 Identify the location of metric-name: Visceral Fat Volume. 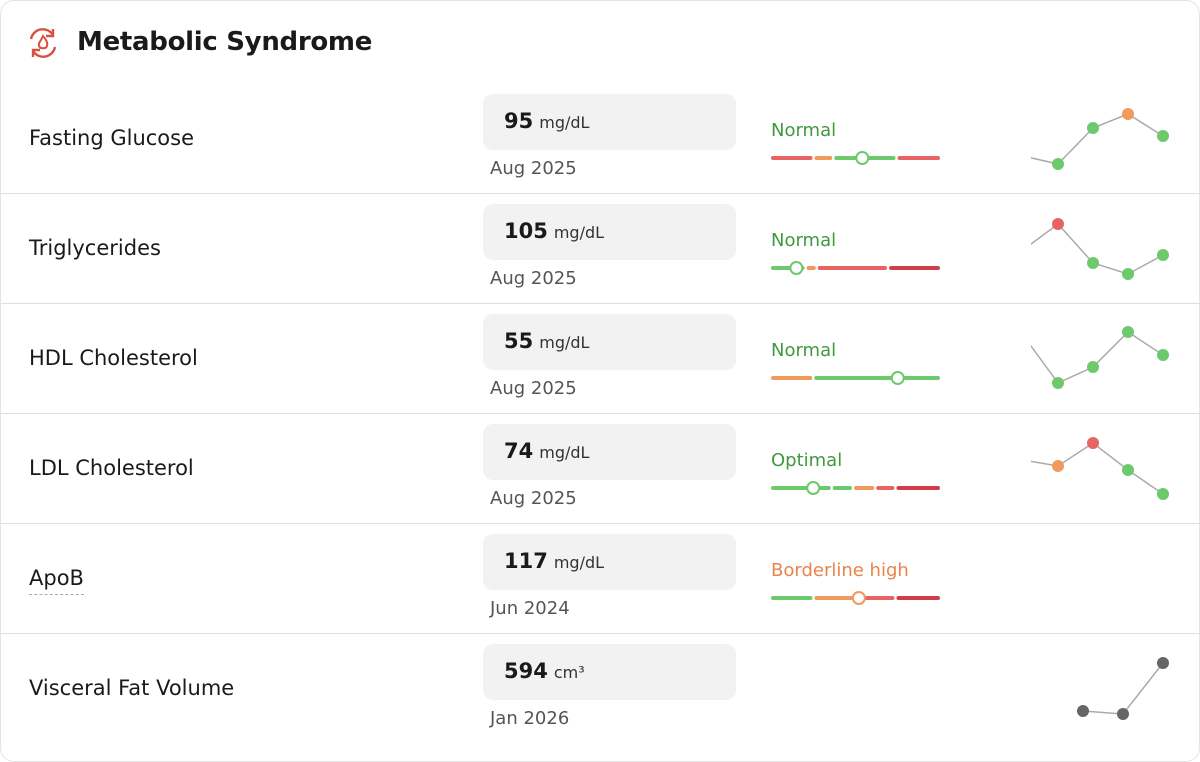
(132, 688).